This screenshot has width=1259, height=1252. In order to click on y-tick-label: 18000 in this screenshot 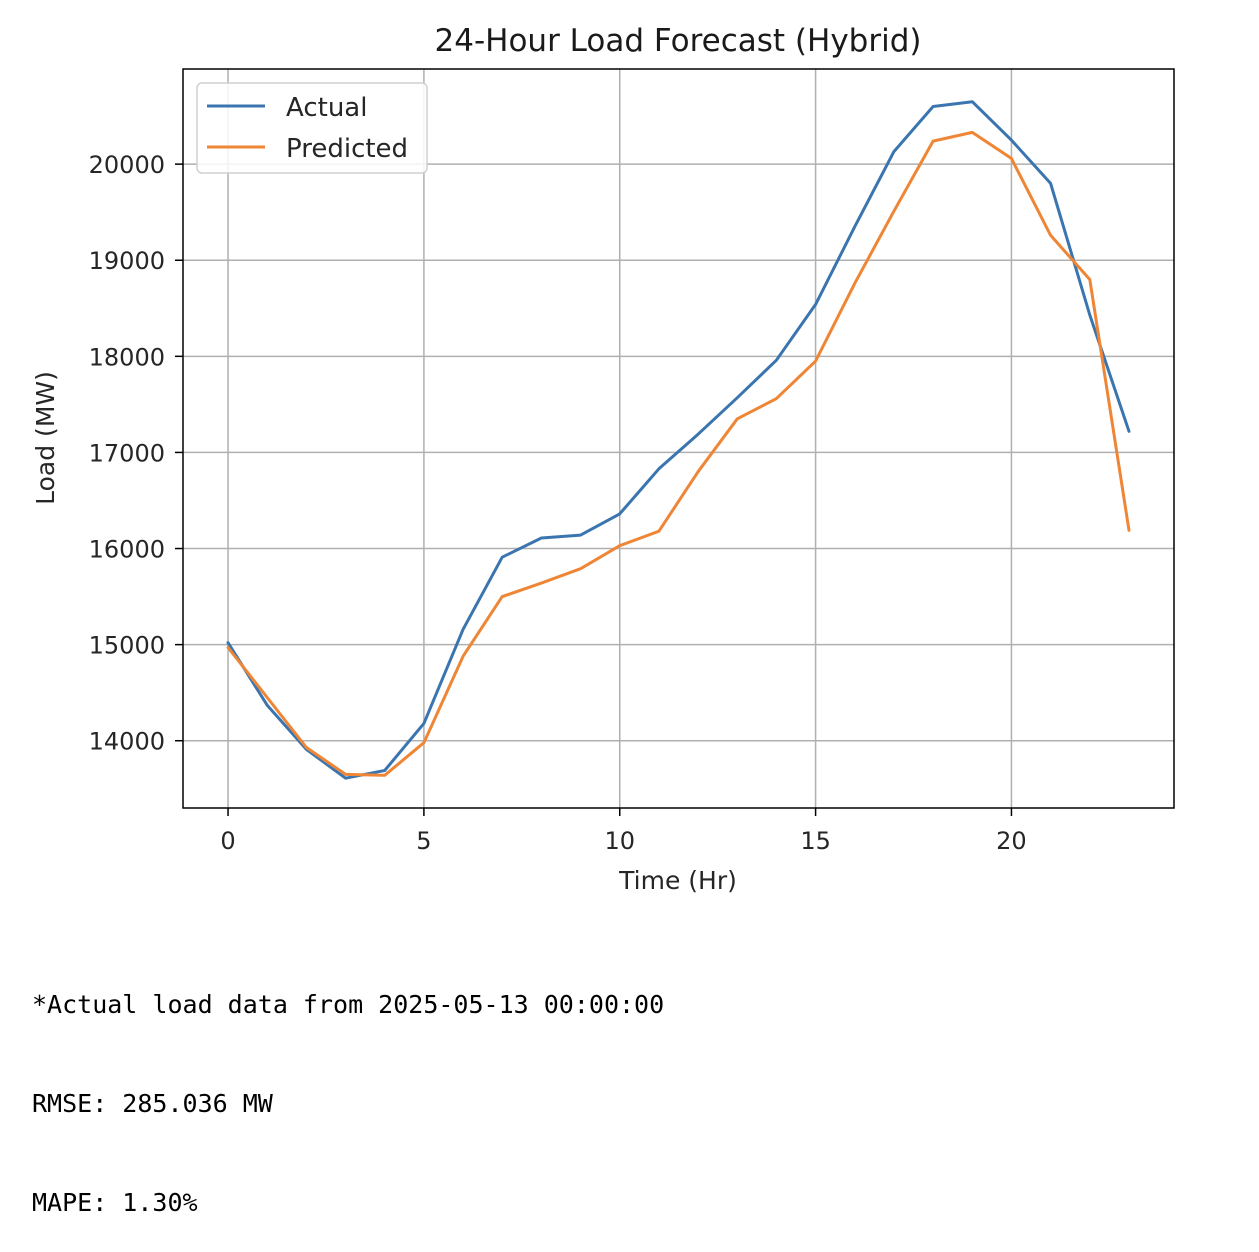, I will do `click(127, 357)`.